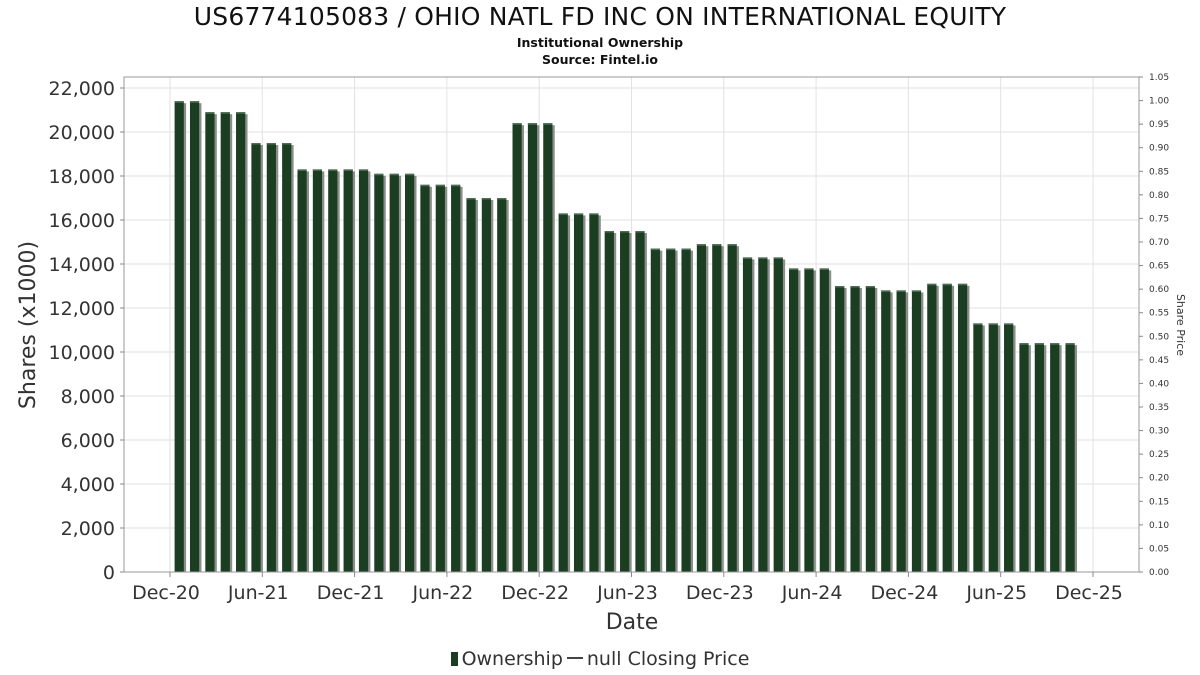 The image size is (1200, 675). What do you see at coordinates (1159, 102) in the screenshot?
I see `y2-tick-label: 1.00` at bounding box center [1159, 102].